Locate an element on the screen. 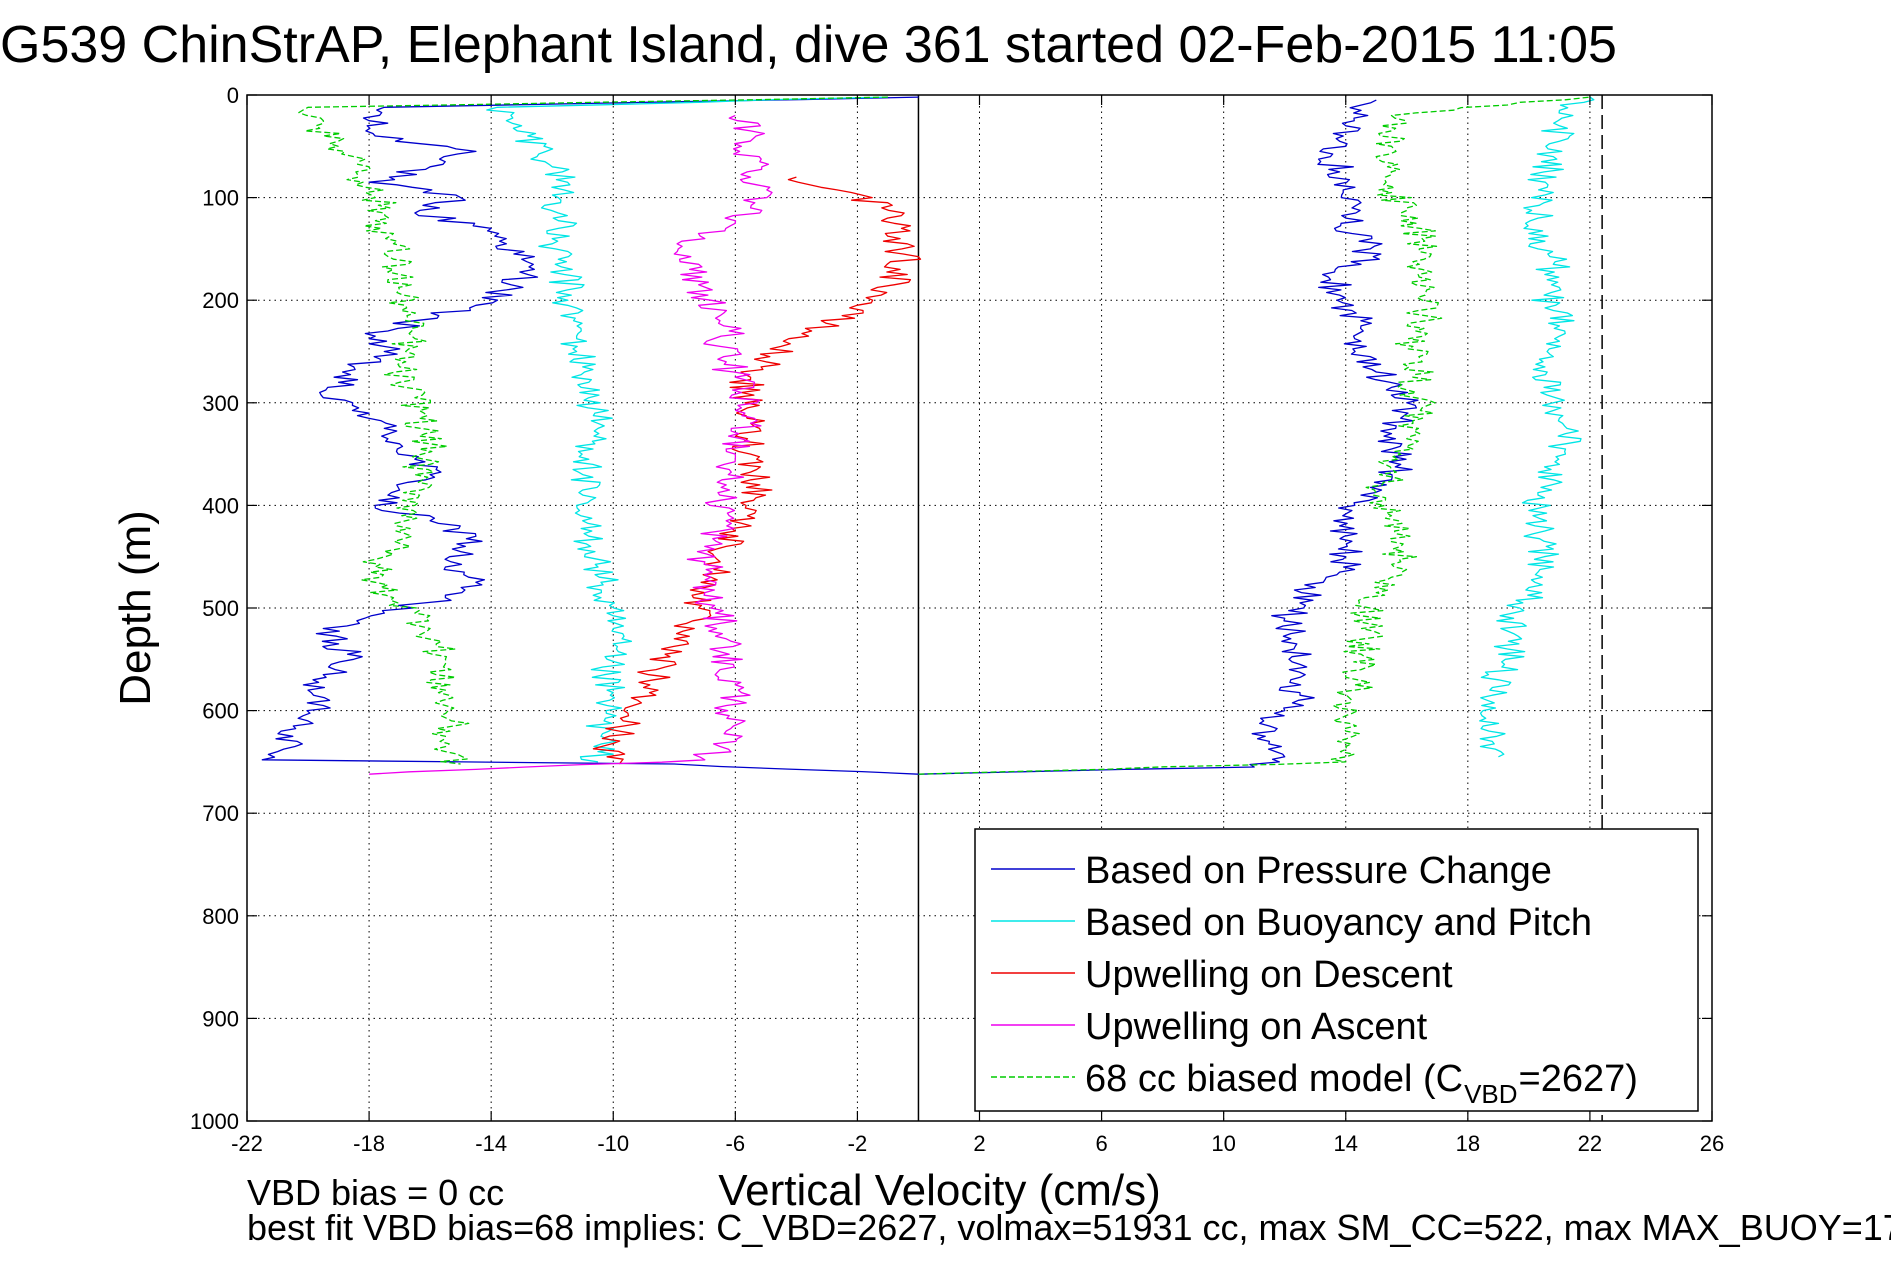 This screenshot has height=1262, width=1891. x-tick-label: 14 is located at coordinates (1346, 1143).